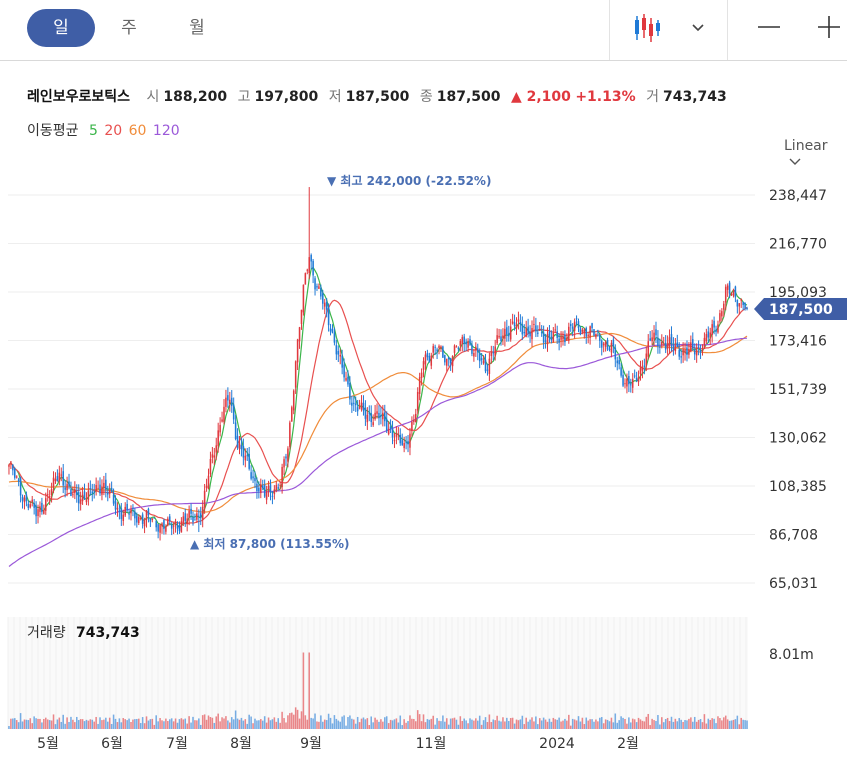 Image resolution: width=847 pixels, height=762 pixels. I want to click on scale-selector: Linear, so click(815, 154).